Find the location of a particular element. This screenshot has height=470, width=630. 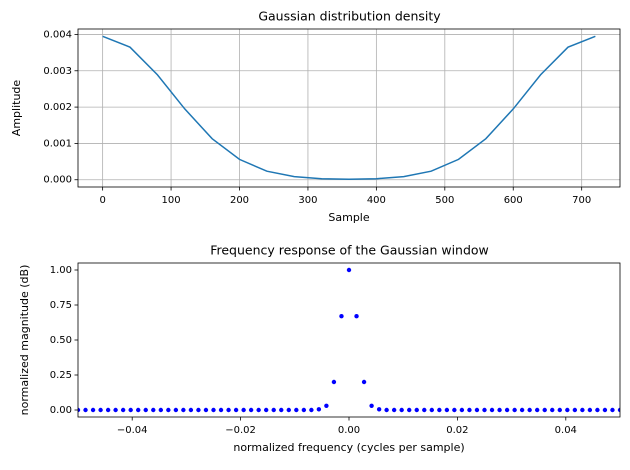

x-tick-label: 600 is located at coordinates (513, 200).